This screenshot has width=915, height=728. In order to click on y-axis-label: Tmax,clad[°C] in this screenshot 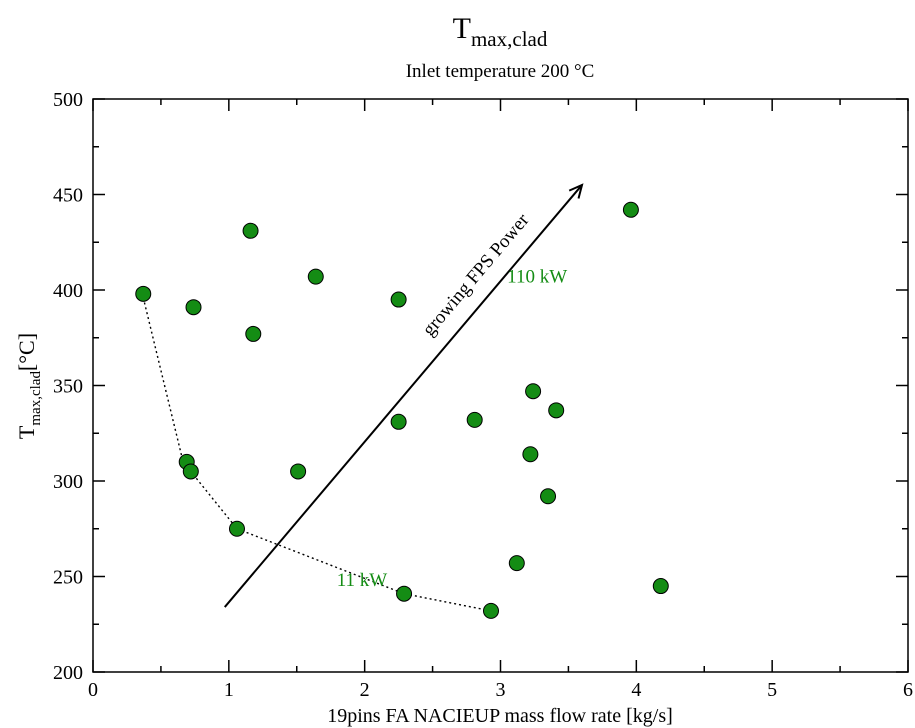, I will do `click(29, 386)`.